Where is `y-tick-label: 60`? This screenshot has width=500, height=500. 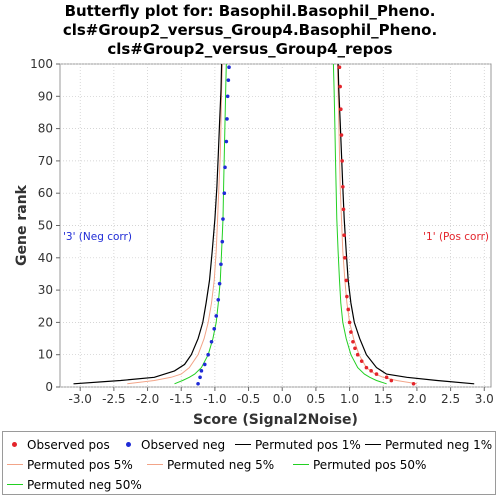 y-tick-label: 60 is located at coordinates (45, 193).